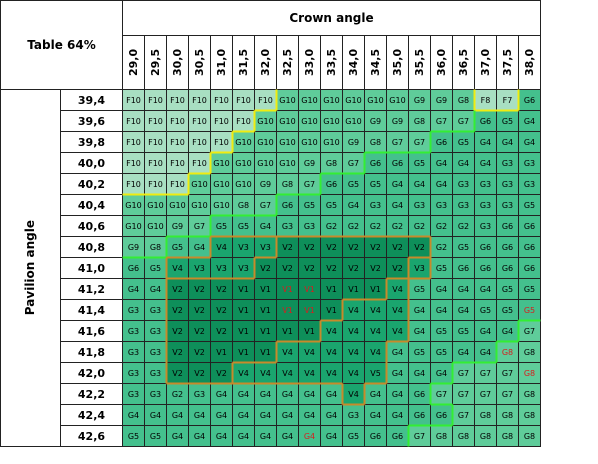 The height and width of the screenshot is (464, 598). Describe the element at coordinates (309, 62) in the screenshot. I see `crown-angle-label: 33,0` at that location.